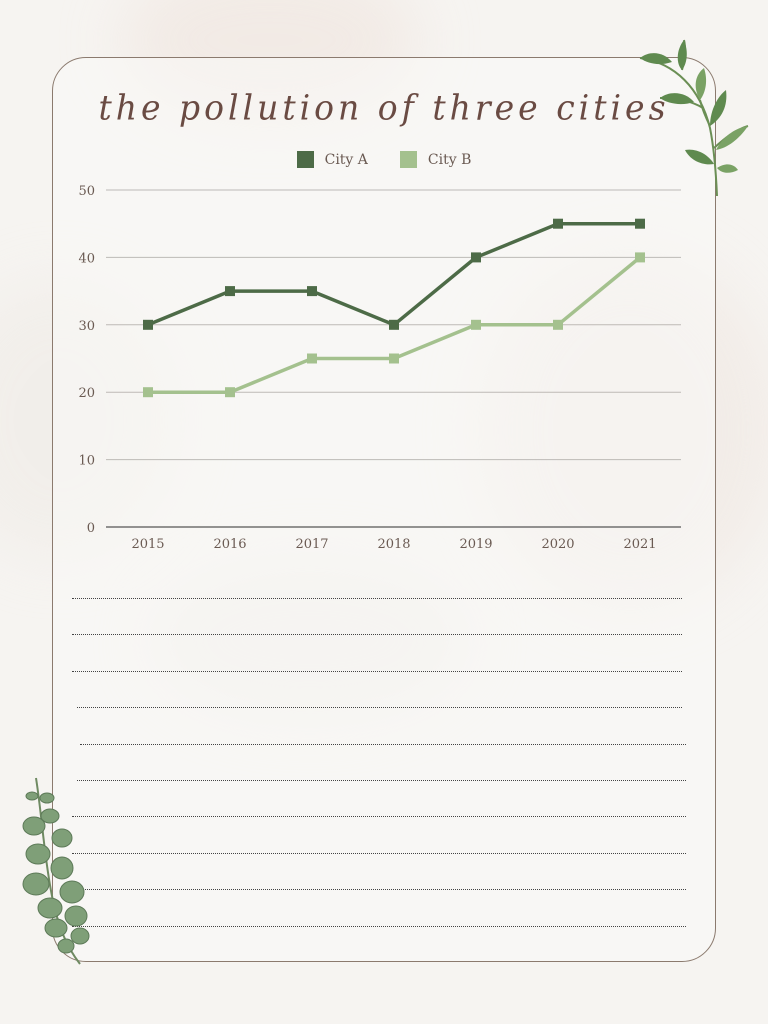 The width and height of the screenshot is (768, 1024). Describe the element at coordinates (86, 326) in the screenshot. I see `y-tick-label: 30` at that location.